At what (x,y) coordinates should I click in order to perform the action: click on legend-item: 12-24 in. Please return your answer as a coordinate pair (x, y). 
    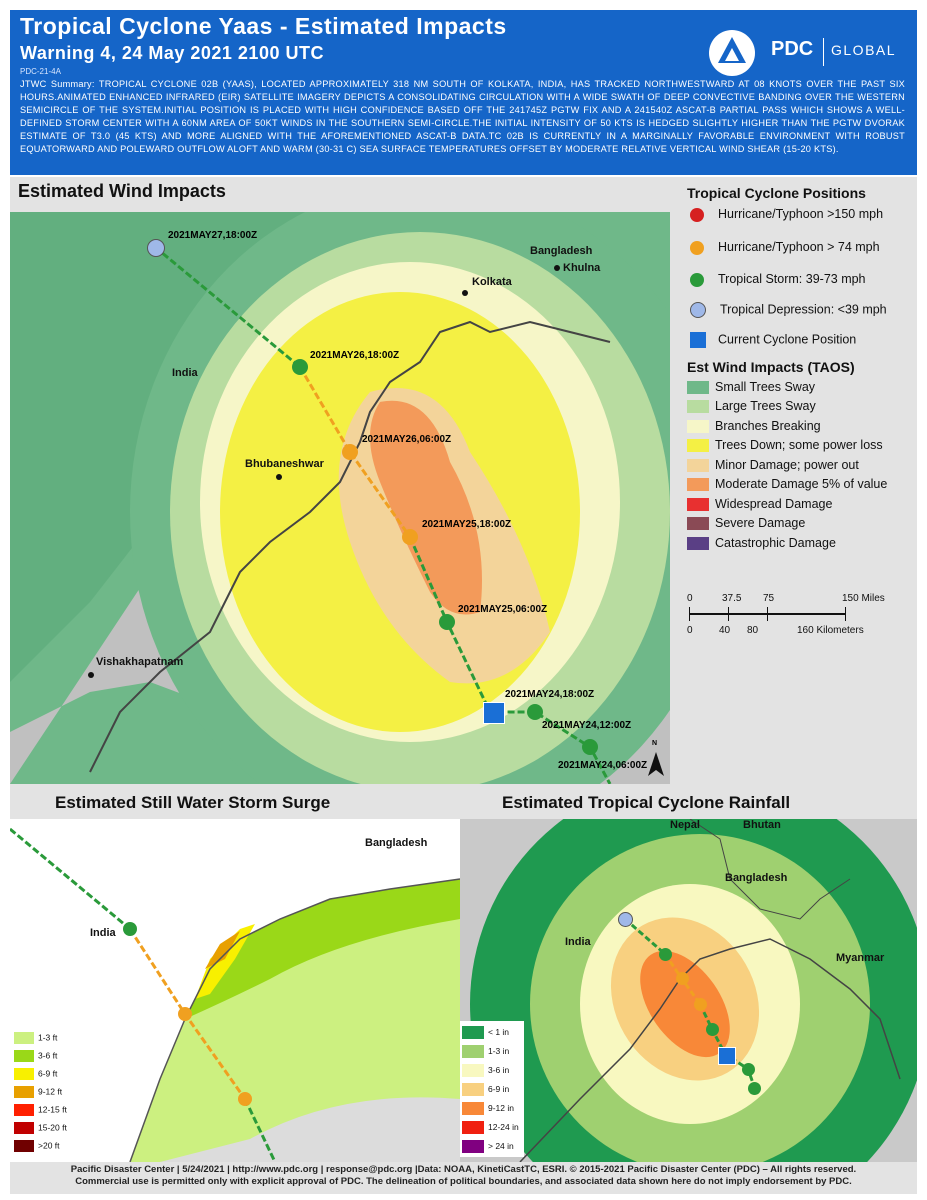
    Looking at the image, I should click on (490, 1127).